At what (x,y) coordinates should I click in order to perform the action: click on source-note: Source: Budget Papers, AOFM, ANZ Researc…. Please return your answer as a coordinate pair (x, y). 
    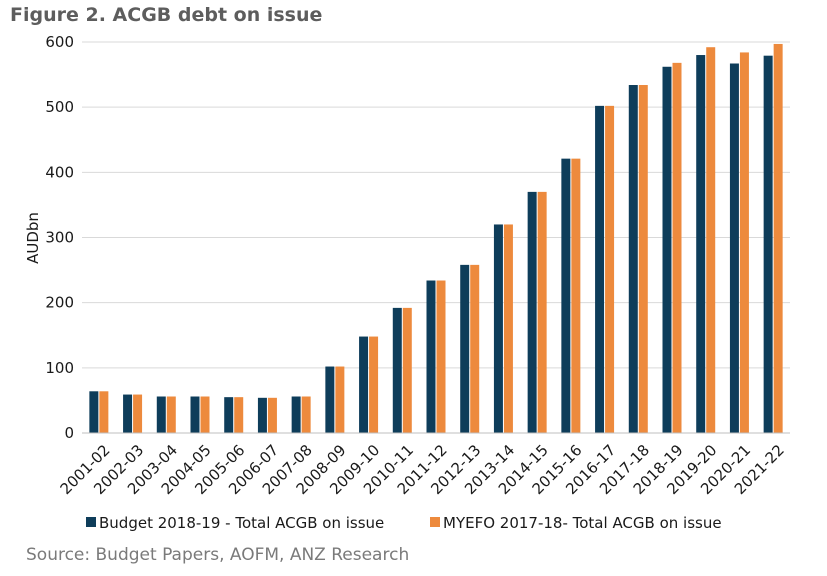
    Looking at the image, I should click on (218, 555).